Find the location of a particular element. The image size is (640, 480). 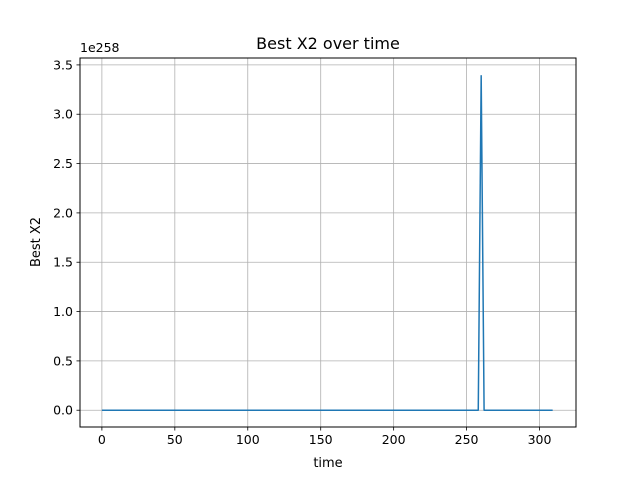

x-tick-label: 150 is located at coordinates (321, 439).